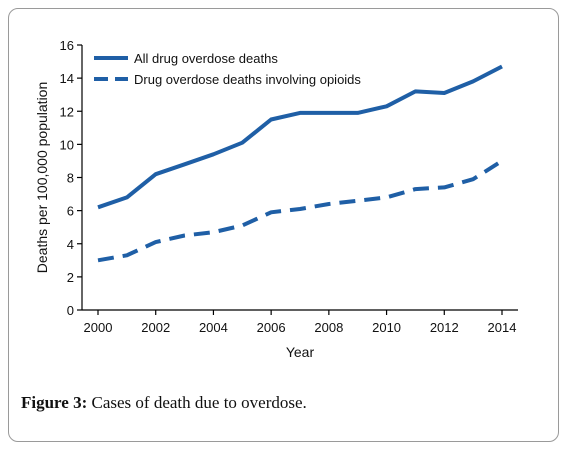  What do you see at coordinates (42, 177) in the screenshot?
I see `y-axis-label: Deaths per 100,000 population` at bounding box center [42, 177].